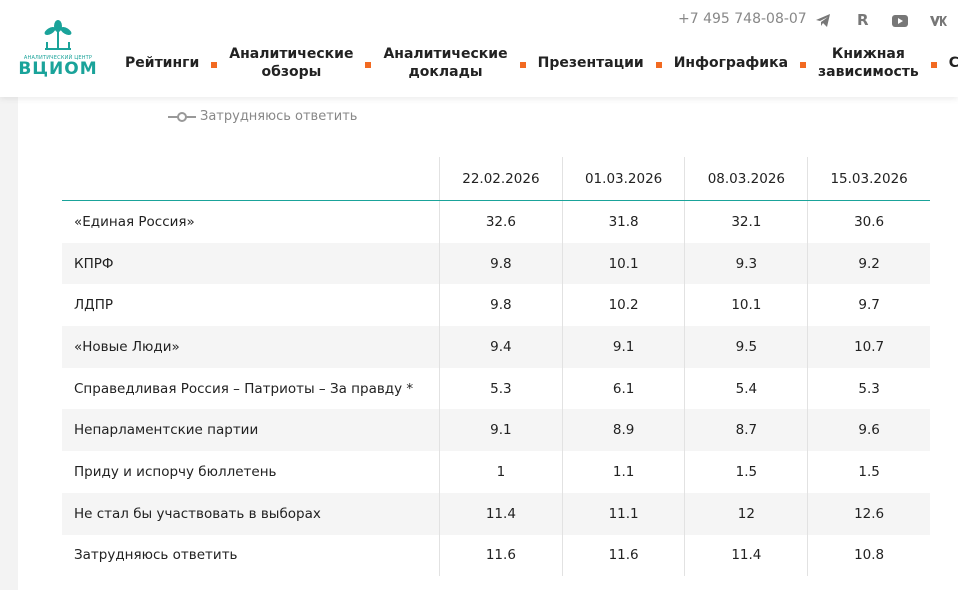  Describe the element at coordinates (291, 63) in the screenshot. I see `nav-link: Аналитические обзоры` at that location.